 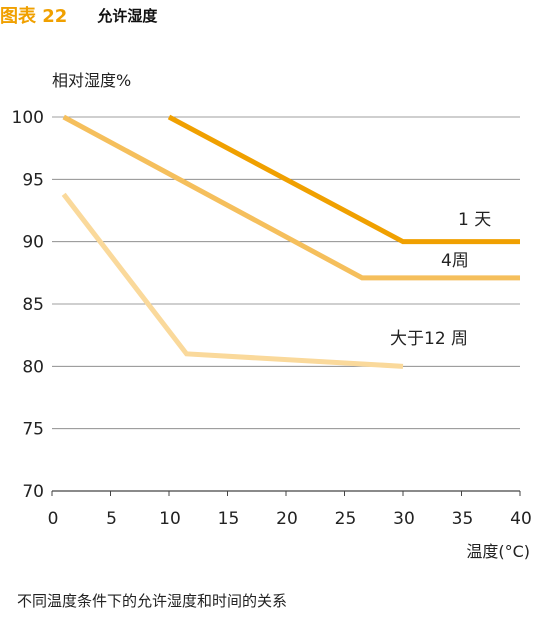 What do you see at coordinates (33, 243) in the screenshot?
I see `y-tick-label: 90` at bounding box center [33, 243].